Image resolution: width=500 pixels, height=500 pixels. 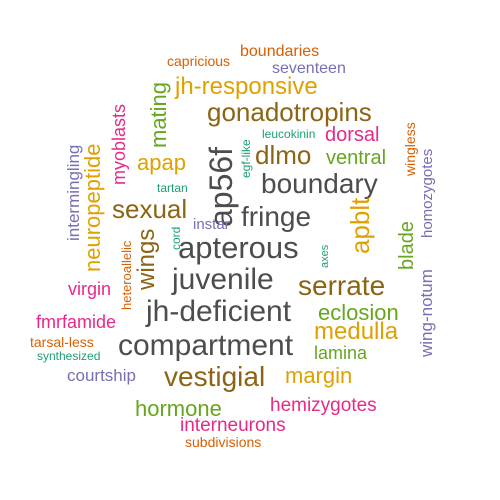 I want to click on word-axes: axes, so click(x=325, y=256).